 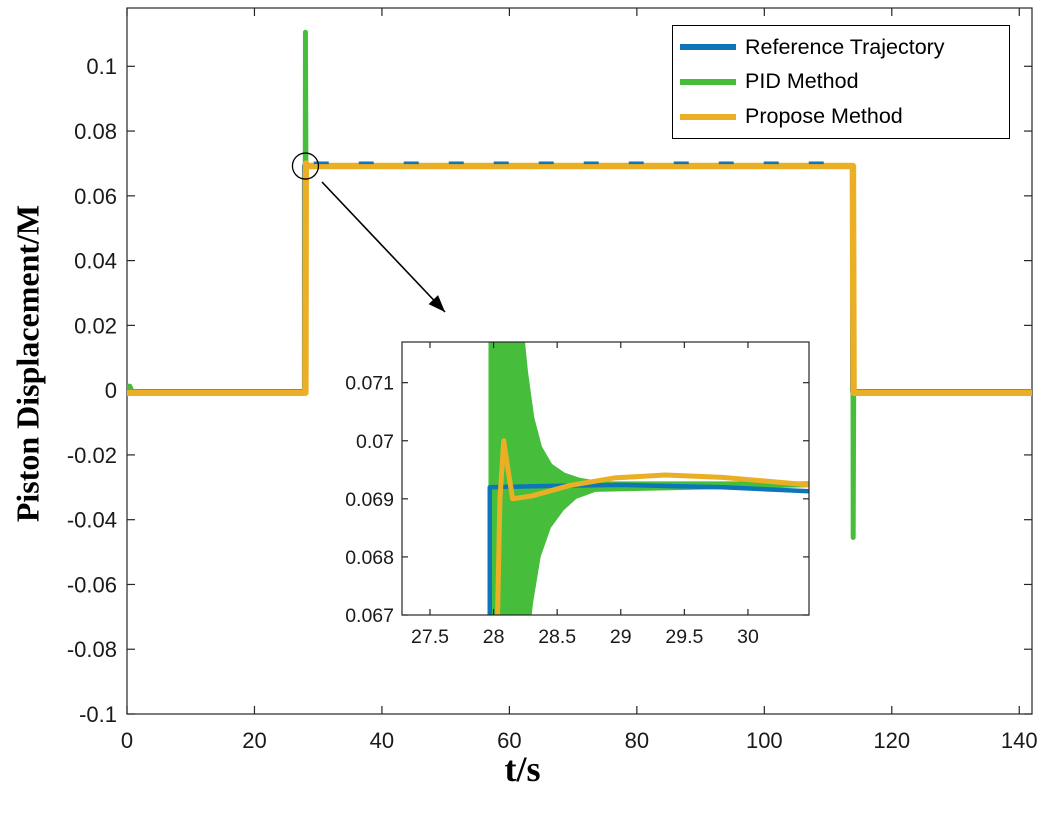 What do you see at coordinates (369, 384) in the screenshot?
I see `inset-y-tick-label: 0.071` at bounding box center [369, 384].